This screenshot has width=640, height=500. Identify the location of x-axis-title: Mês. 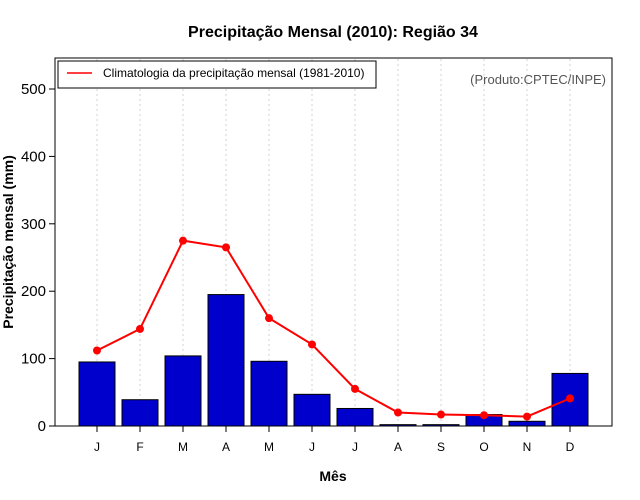
(332, 476).